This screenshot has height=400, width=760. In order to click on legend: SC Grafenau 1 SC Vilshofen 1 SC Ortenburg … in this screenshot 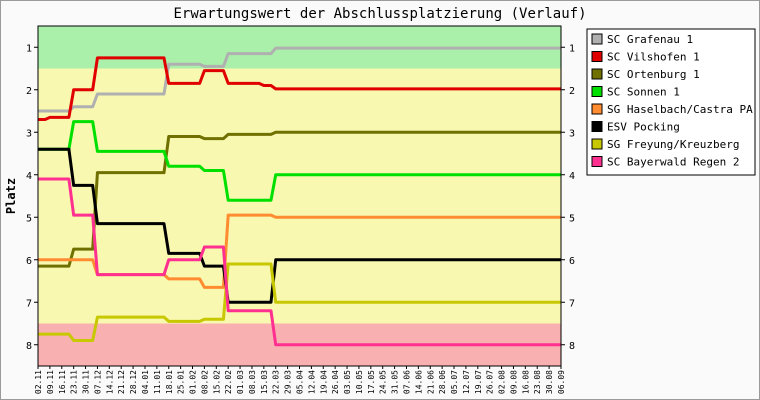, I will do `click(673, 102)`.